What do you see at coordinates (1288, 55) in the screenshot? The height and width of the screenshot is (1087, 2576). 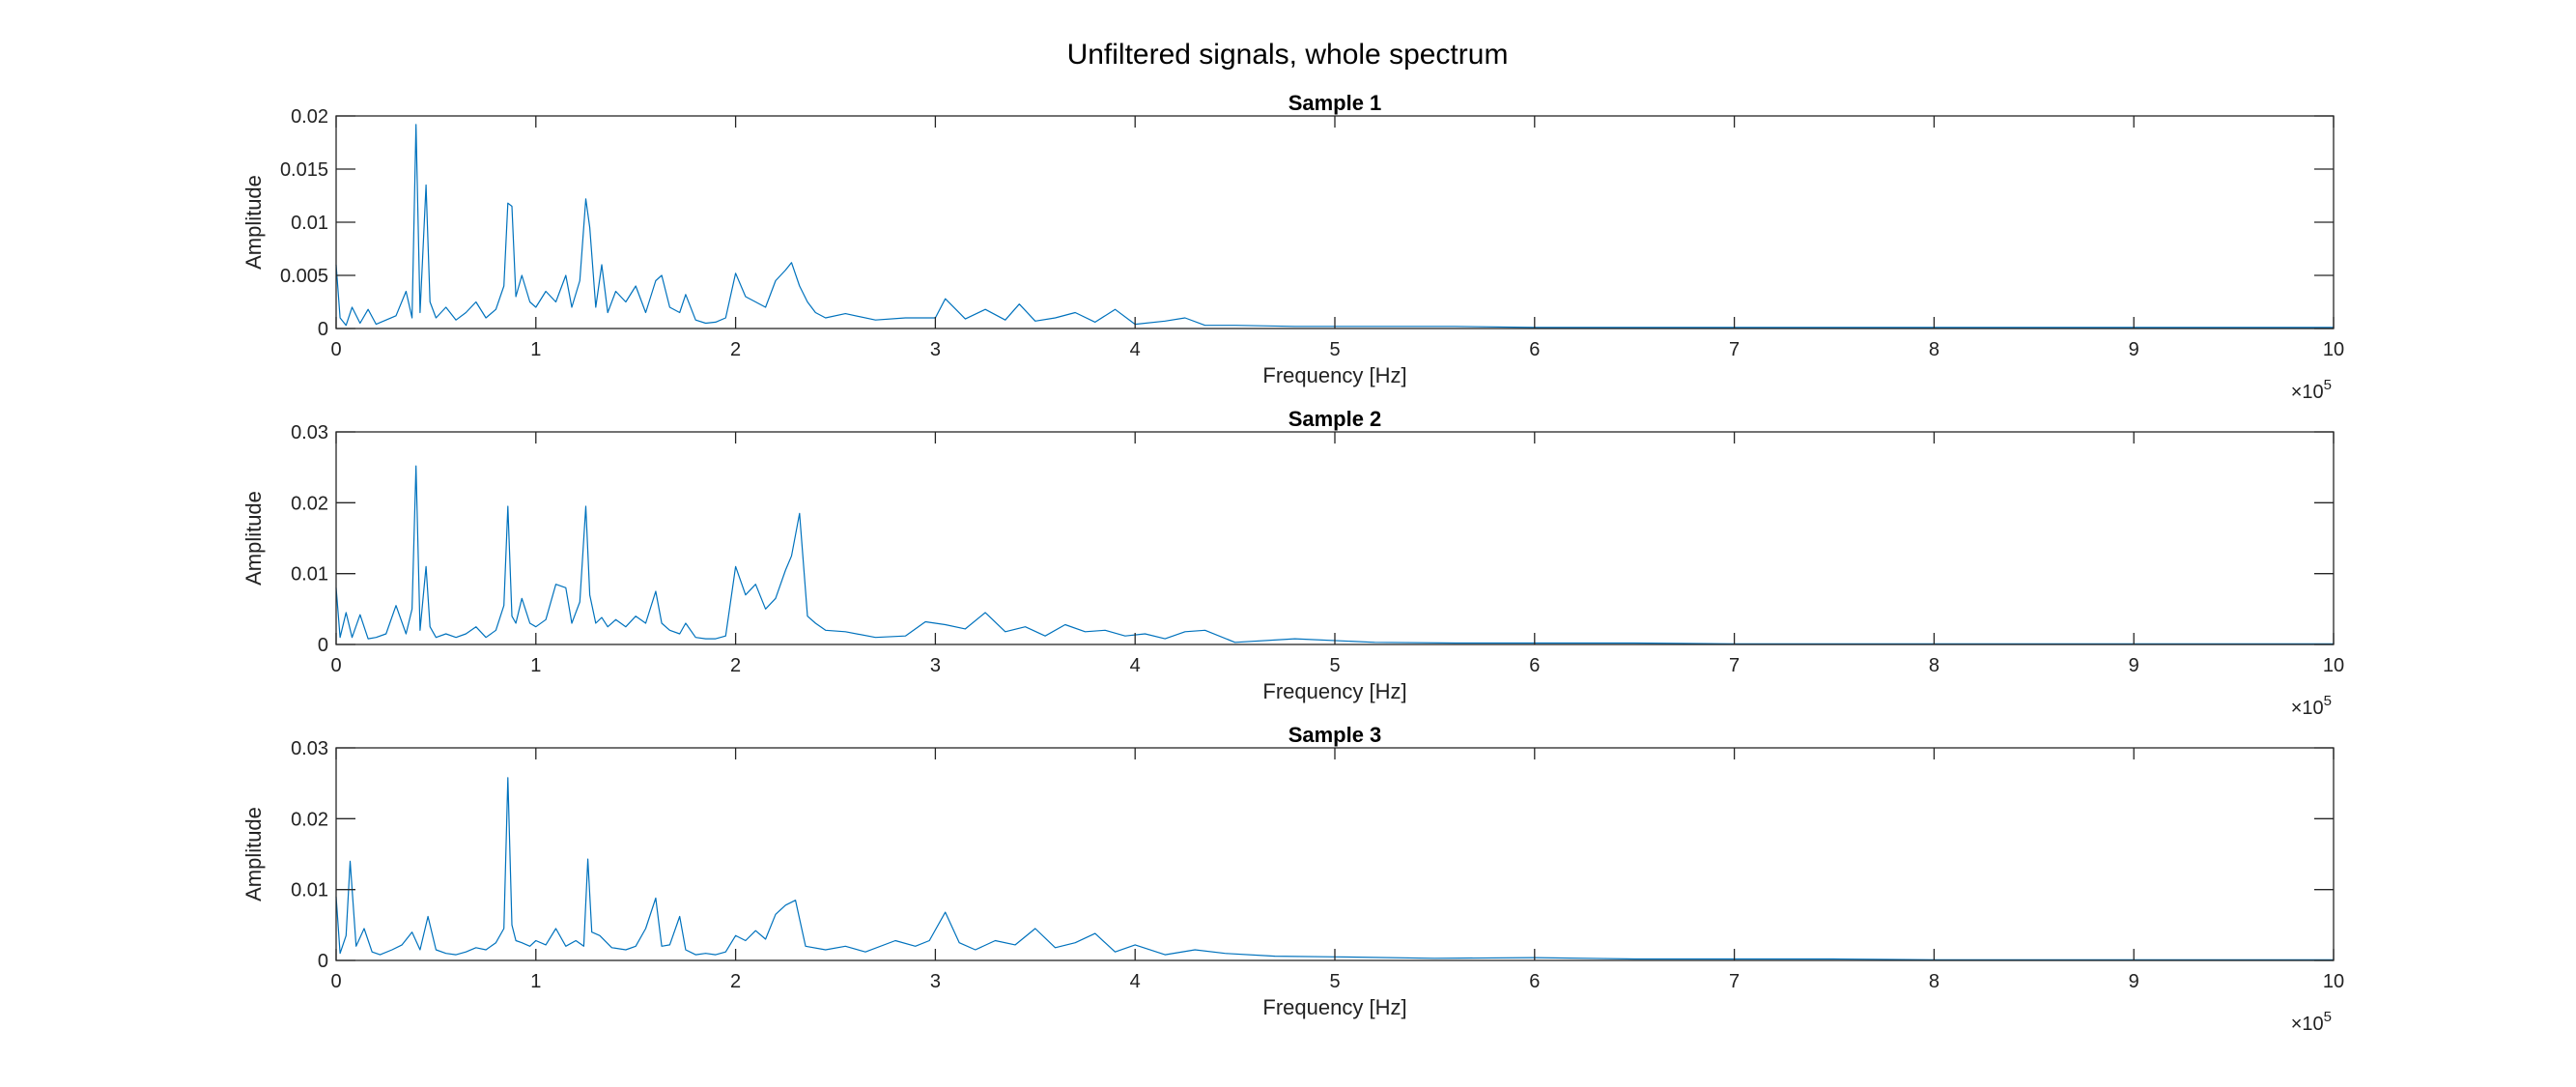 I see `figure-title: Unfiltered signals, whole spectrum` at bounding box center [1288, 55].